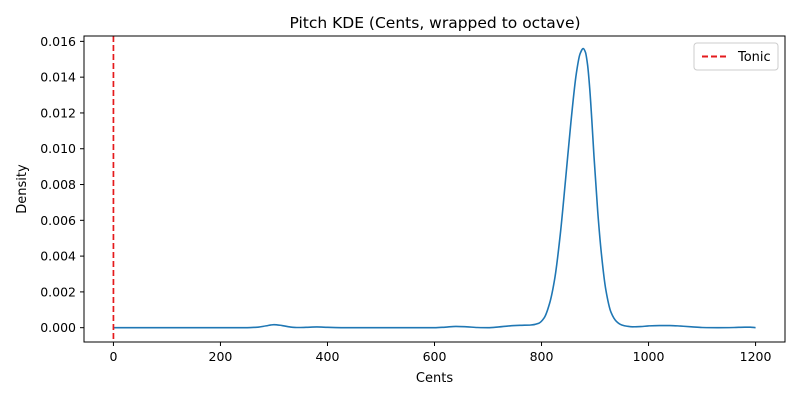  What do you see at coordinates (542, 356) in the screenshot?
I see `x-tick-label: 800` at bounding box center [542, 356].